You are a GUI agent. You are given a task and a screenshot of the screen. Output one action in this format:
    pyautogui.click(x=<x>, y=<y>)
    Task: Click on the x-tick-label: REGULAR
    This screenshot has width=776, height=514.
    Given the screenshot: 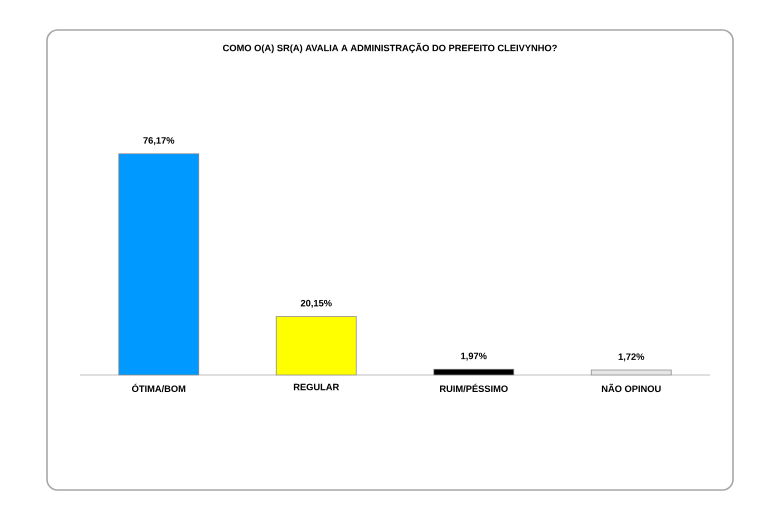 What is the action you would take?
    pyautogui.click(x=317, y=387)
    